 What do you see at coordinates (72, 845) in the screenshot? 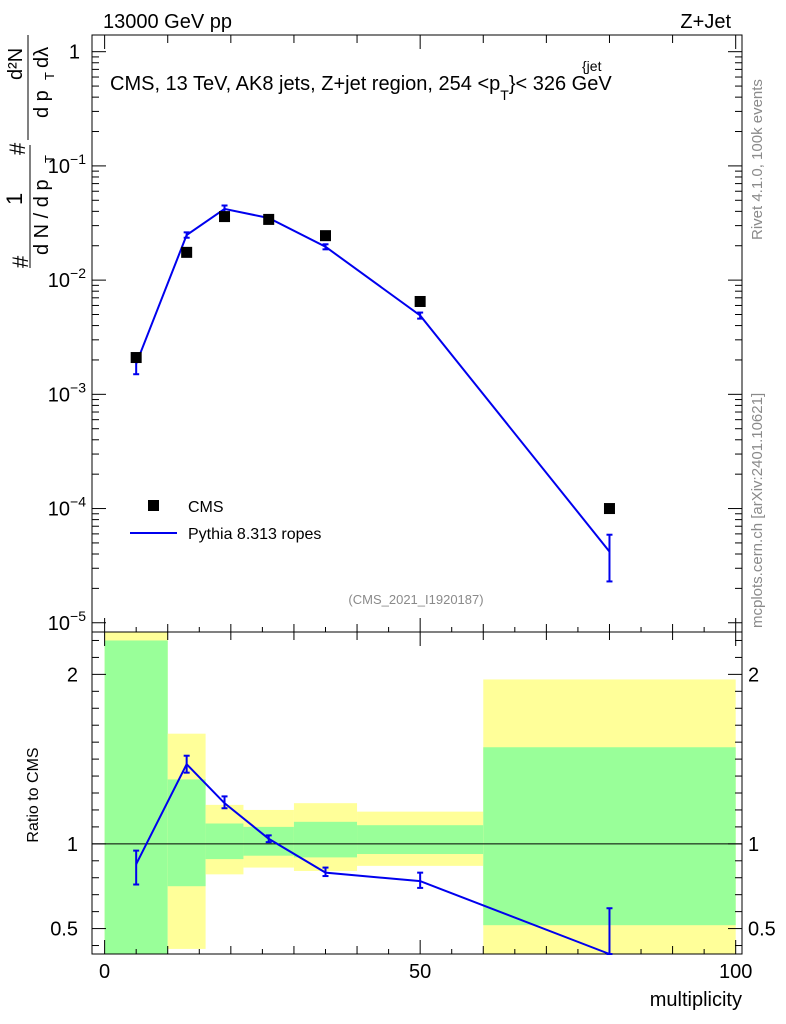
I see `ratio-tick-label-left-1: 1` at bounding box center [72, 845].